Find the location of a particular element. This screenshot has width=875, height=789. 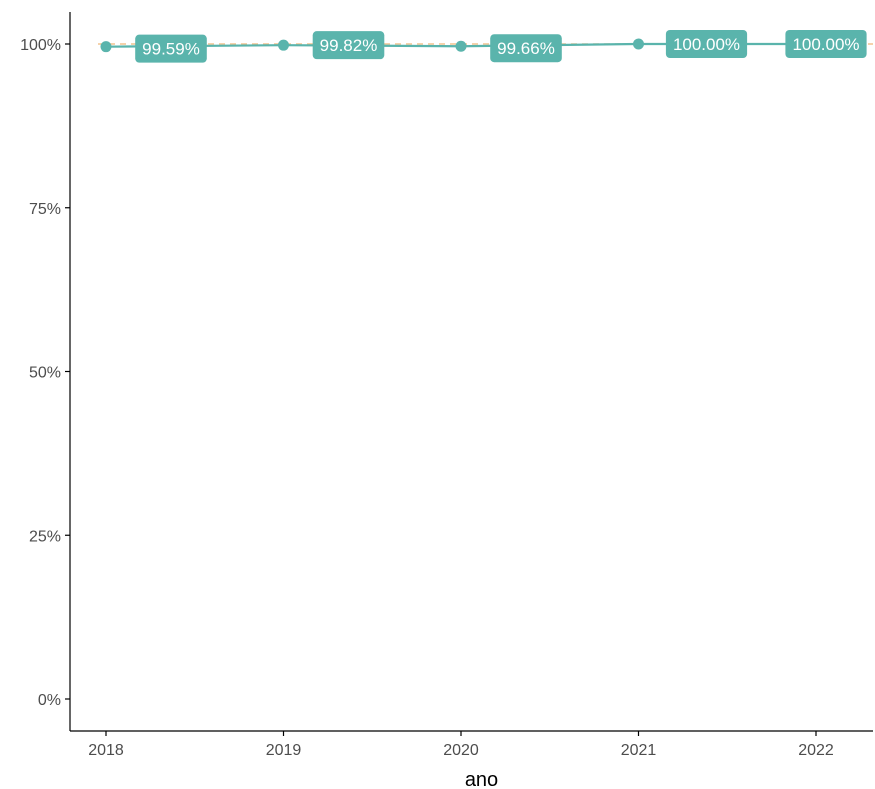

y-tick-label: 25% is located at coordinates (45, 536).